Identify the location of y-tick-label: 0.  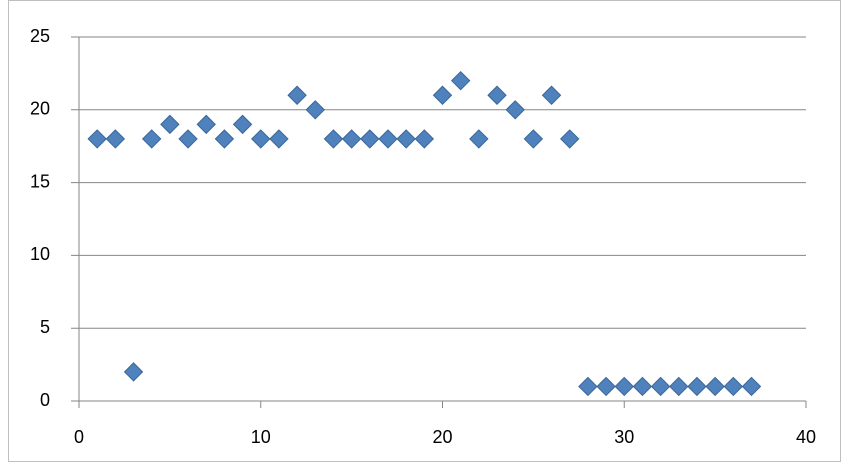
(45, 400).